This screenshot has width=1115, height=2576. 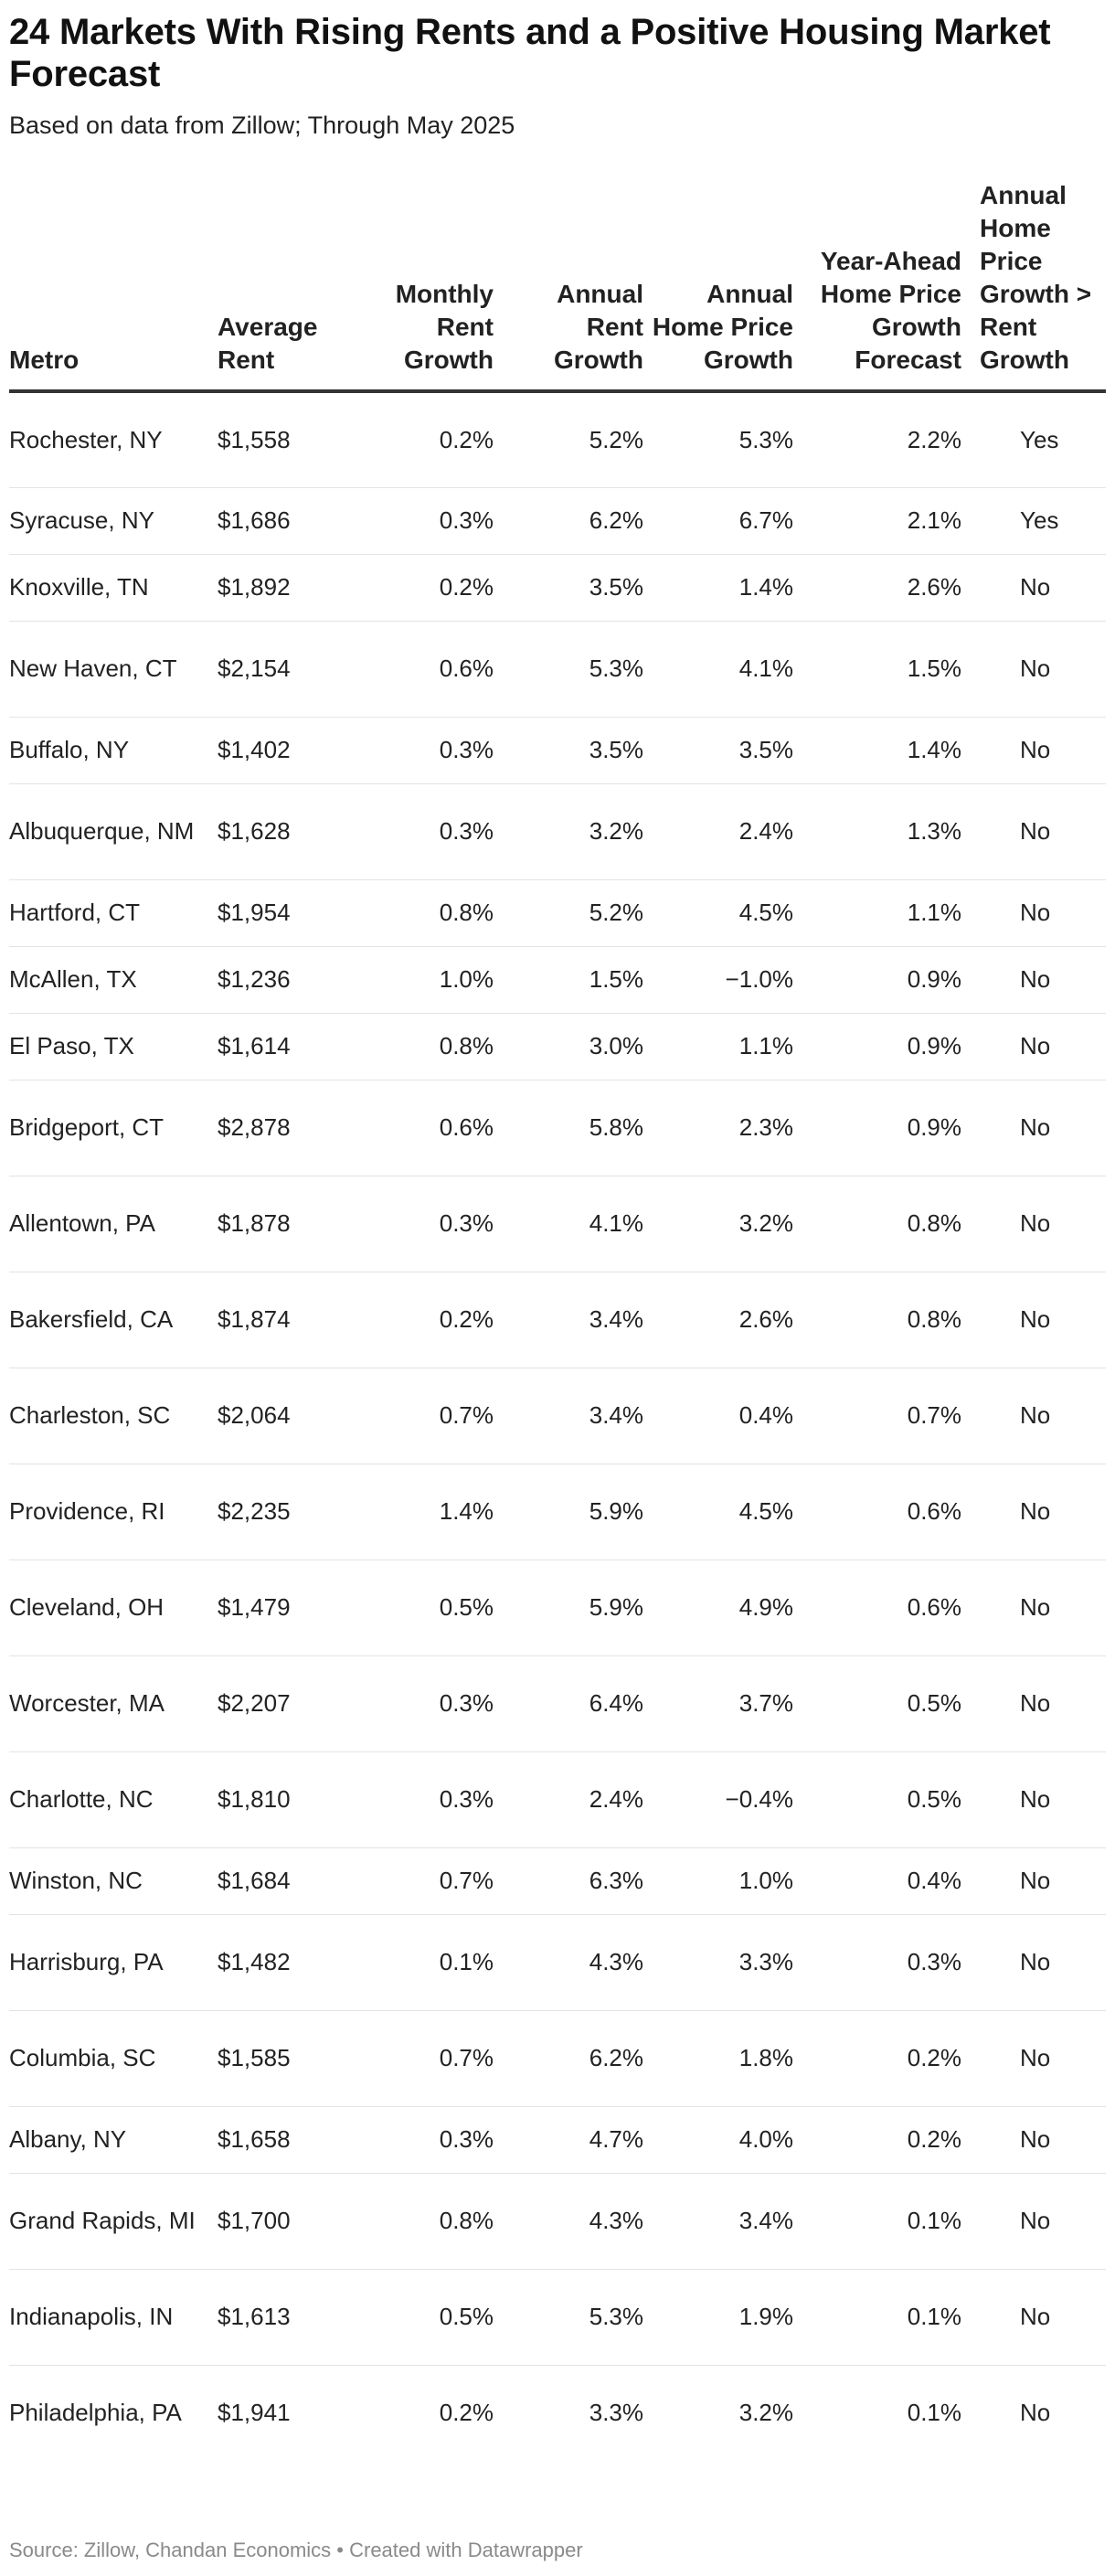 What do you see at coordinates (419, 1607) in the screenshot?
I see `monthly-rent-growth-cell: 0.5%` at bounding box center [419, 1607].